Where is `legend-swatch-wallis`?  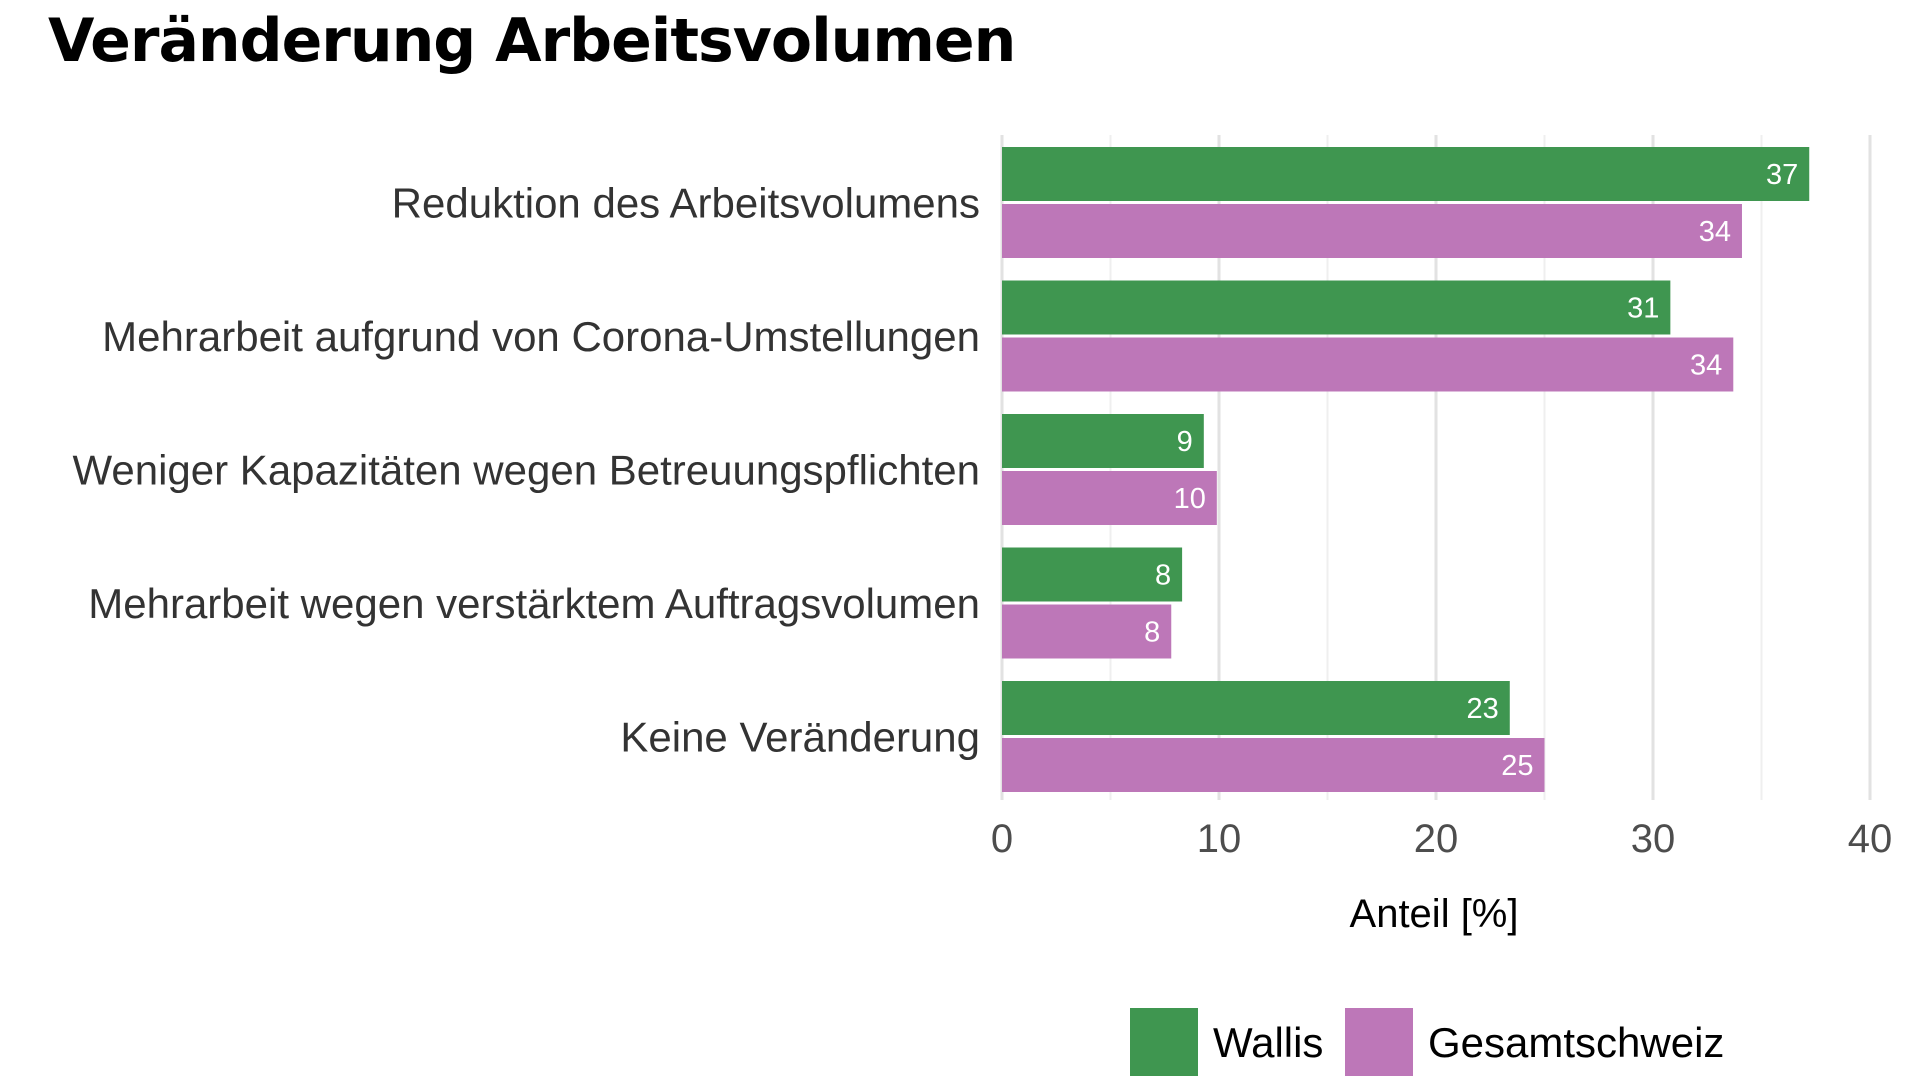 legend-swatch-wallis is located at coordinates (1164, 1042).